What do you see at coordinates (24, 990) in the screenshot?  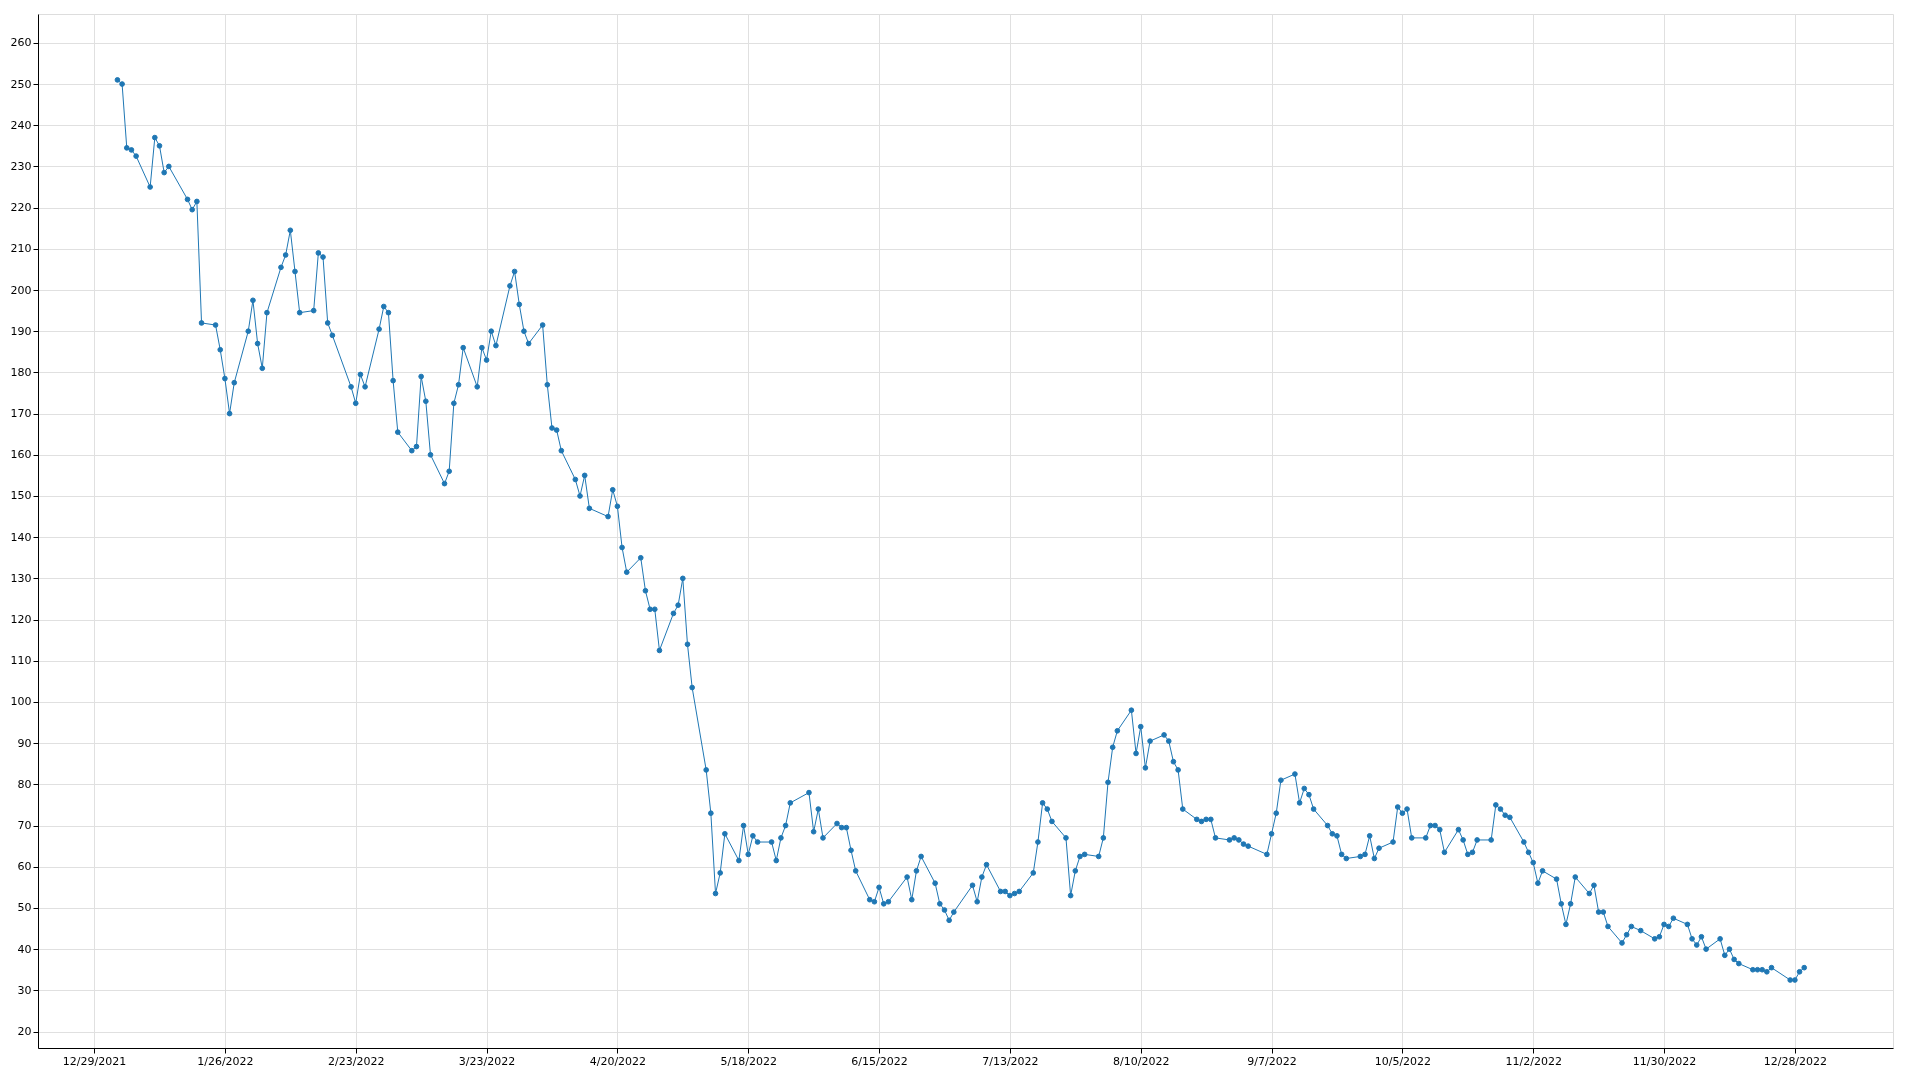 I see `y-tick-label: 30` at bounding box center [24, 990].